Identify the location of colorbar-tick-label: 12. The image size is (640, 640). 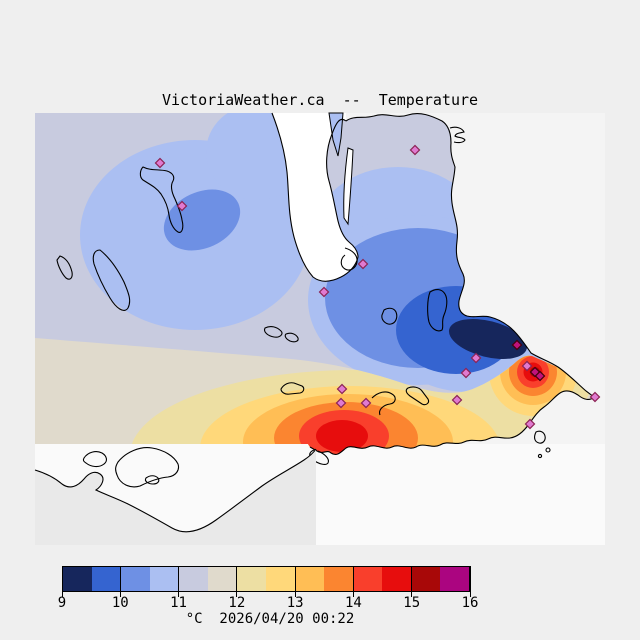
(237, 603).